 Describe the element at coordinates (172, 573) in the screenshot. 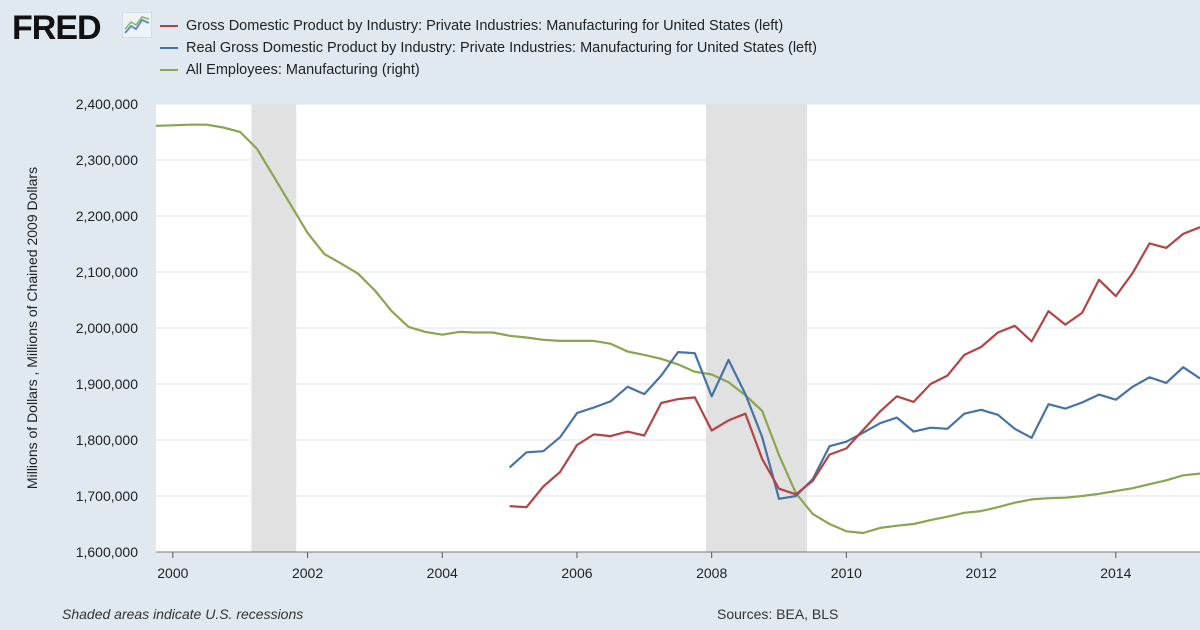

I see `x-tick-label: 2000` at that location.